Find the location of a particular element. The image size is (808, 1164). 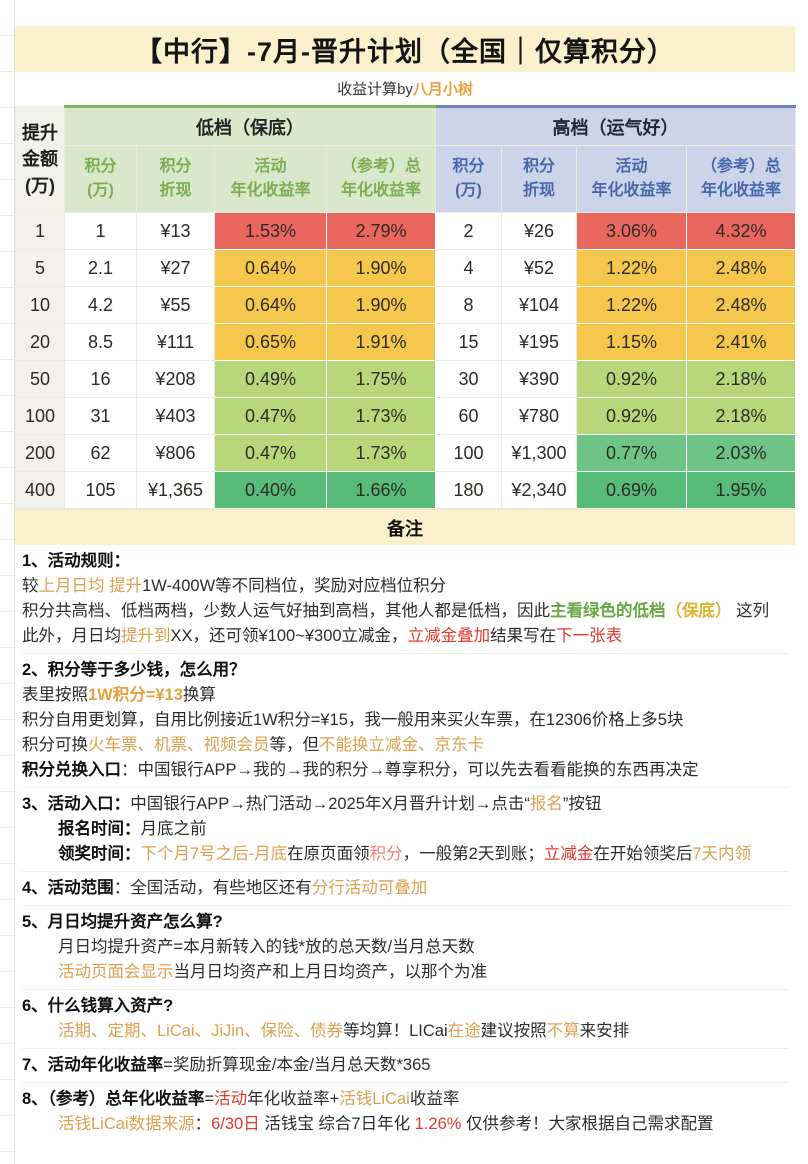

cell-low-activity-rate: 1.53% is located at coordinates (270, 231).